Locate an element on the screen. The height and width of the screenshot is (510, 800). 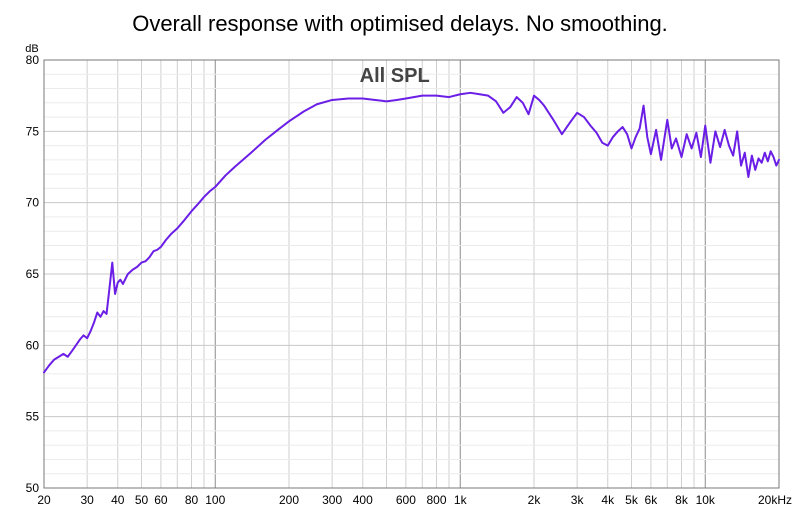
y-axis-ticks: 50 55 60 65 70 75 80 is located at coordinates (33, 274).